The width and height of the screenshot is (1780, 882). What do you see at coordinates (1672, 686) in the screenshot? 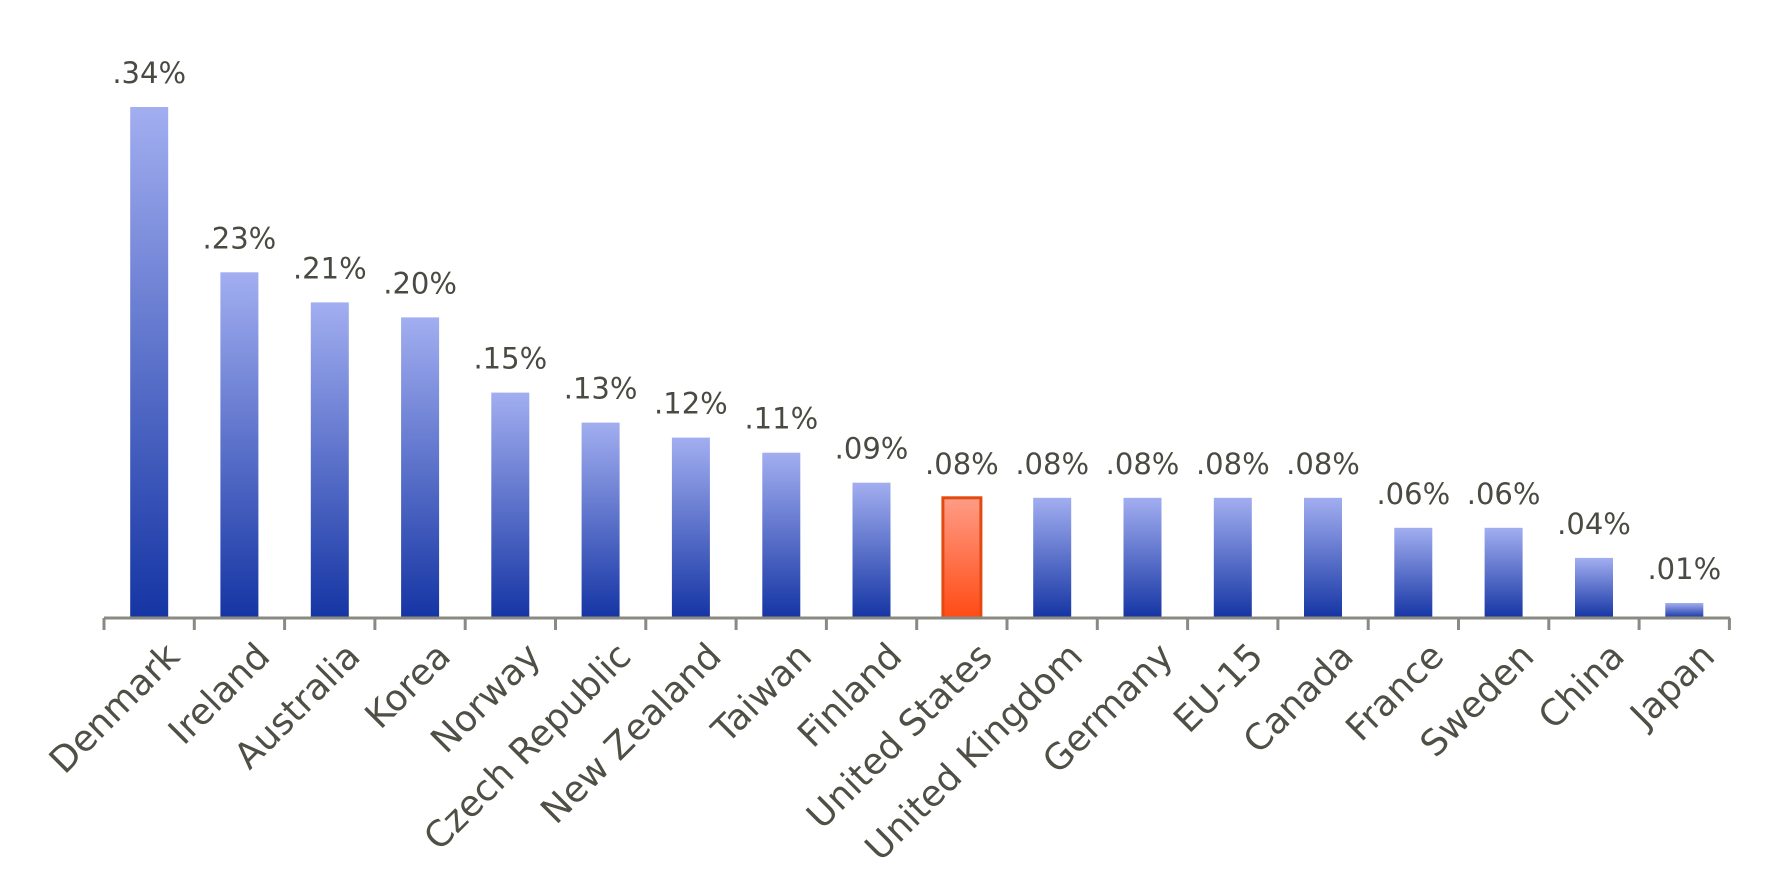
I see `category-label-japan: Japan` at bounding box center [1672, 686].